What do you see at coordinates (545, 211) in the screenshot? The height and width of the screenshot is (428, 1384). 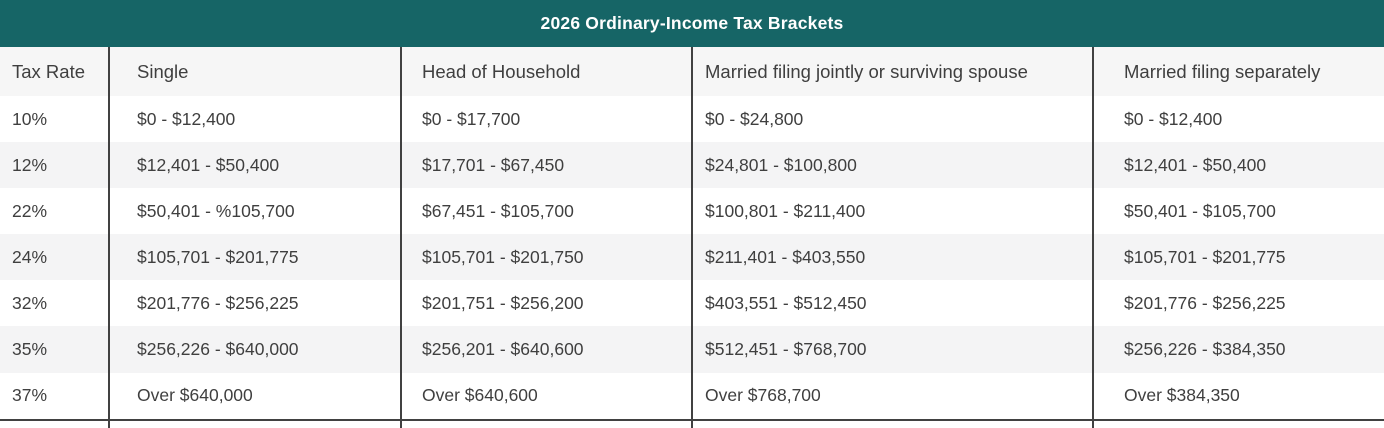 I see `bracket-cell: $67,451 - $105,700` at bounding box center [545, 211].